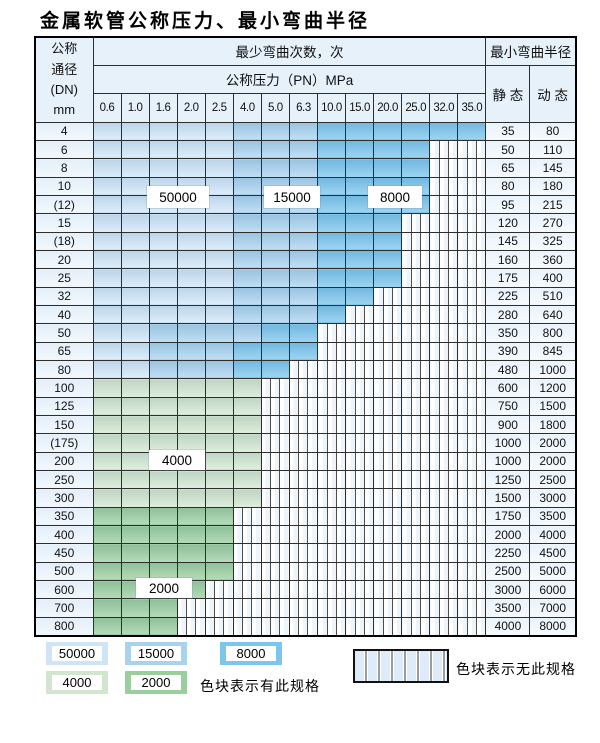  Describe the element at coordinates (508, 626) in the screenshot. I see `static-radius-value: 4000` at that location.